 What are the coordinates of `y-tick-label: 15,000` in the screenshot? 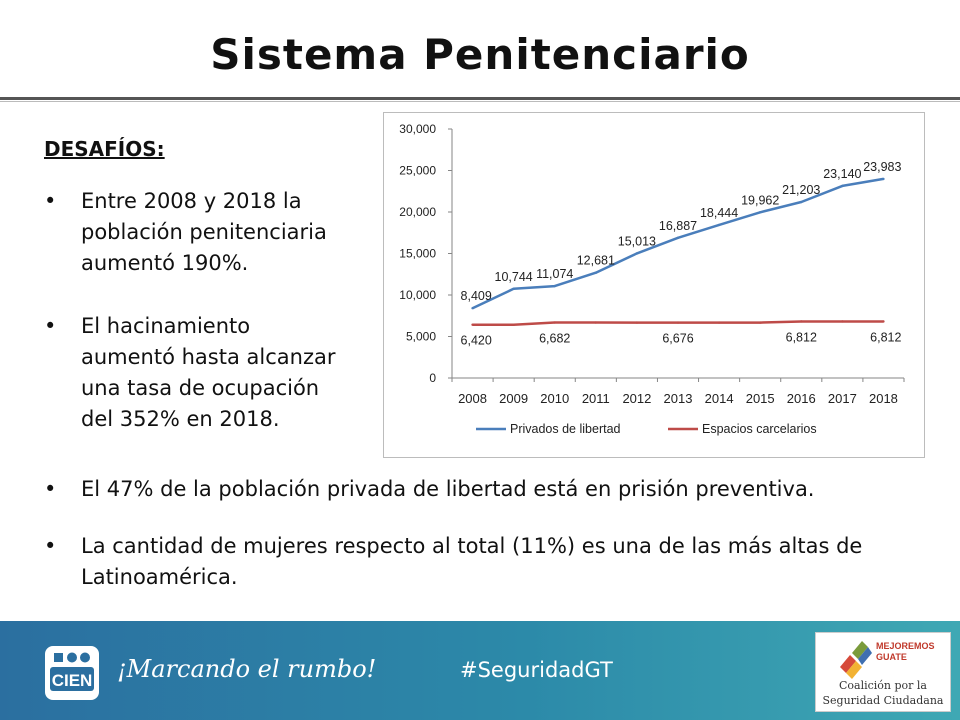 It's located at (417, 254).